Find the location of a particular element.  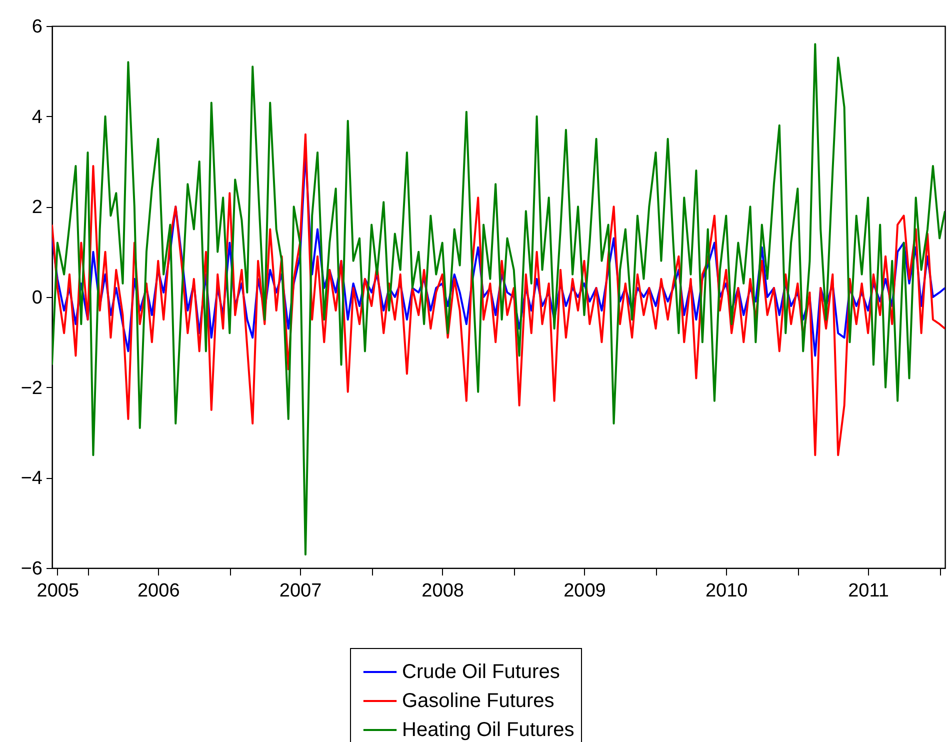

x-tick-label: 2008 is located at coordinates (443, 591).